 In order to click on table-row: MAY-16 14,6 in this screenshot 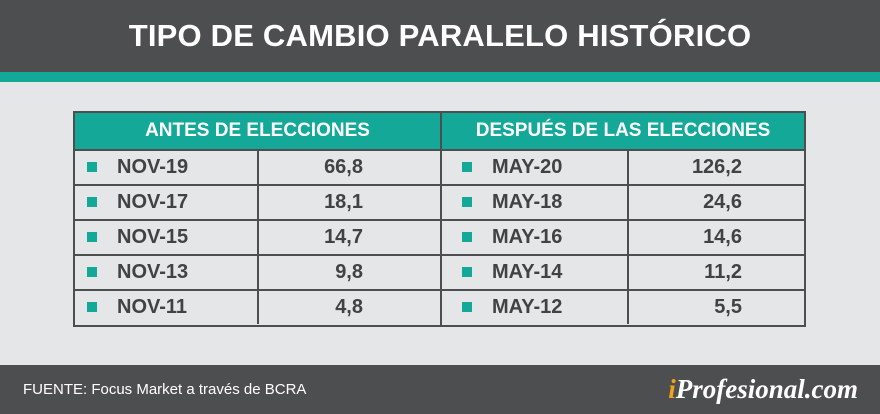, I will do `click(623, 236)`.